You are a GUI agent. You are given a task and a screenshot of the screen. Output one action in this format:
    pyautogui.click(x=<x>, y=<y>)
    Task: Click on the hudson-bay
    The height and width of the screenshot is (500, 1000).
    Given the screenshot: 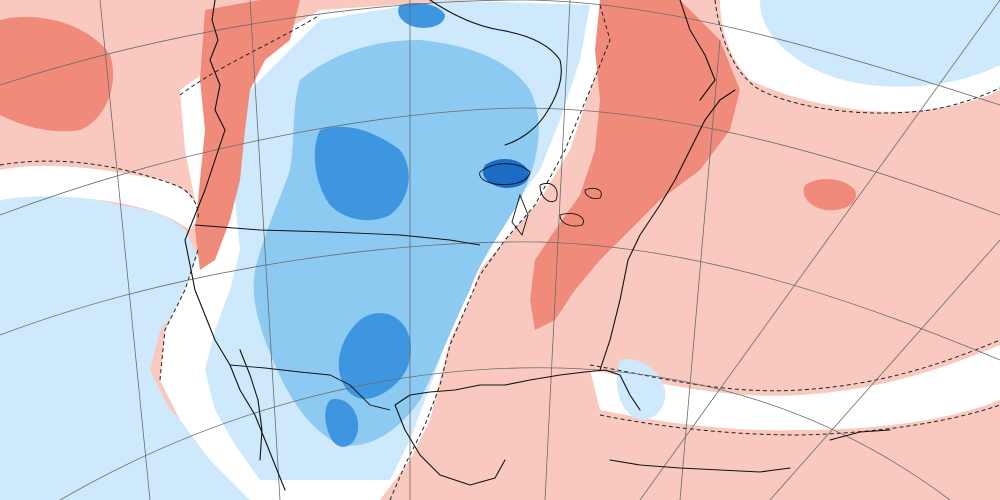 What is the action you would take?
    pyautogui.click(x=495, y=73)
    